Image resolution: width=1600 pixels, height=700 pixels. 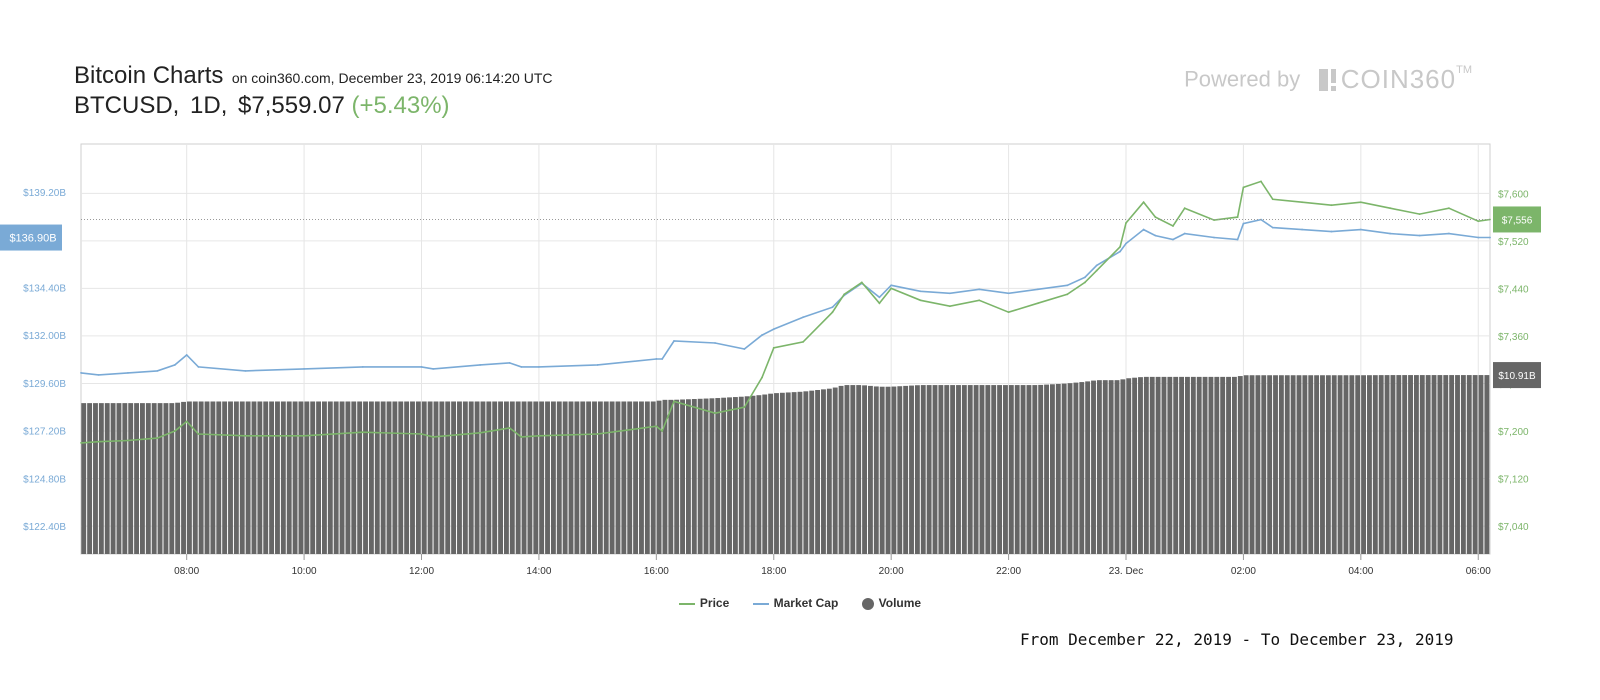 I want to click on legend-price: Price, so click(x=704, y=603).